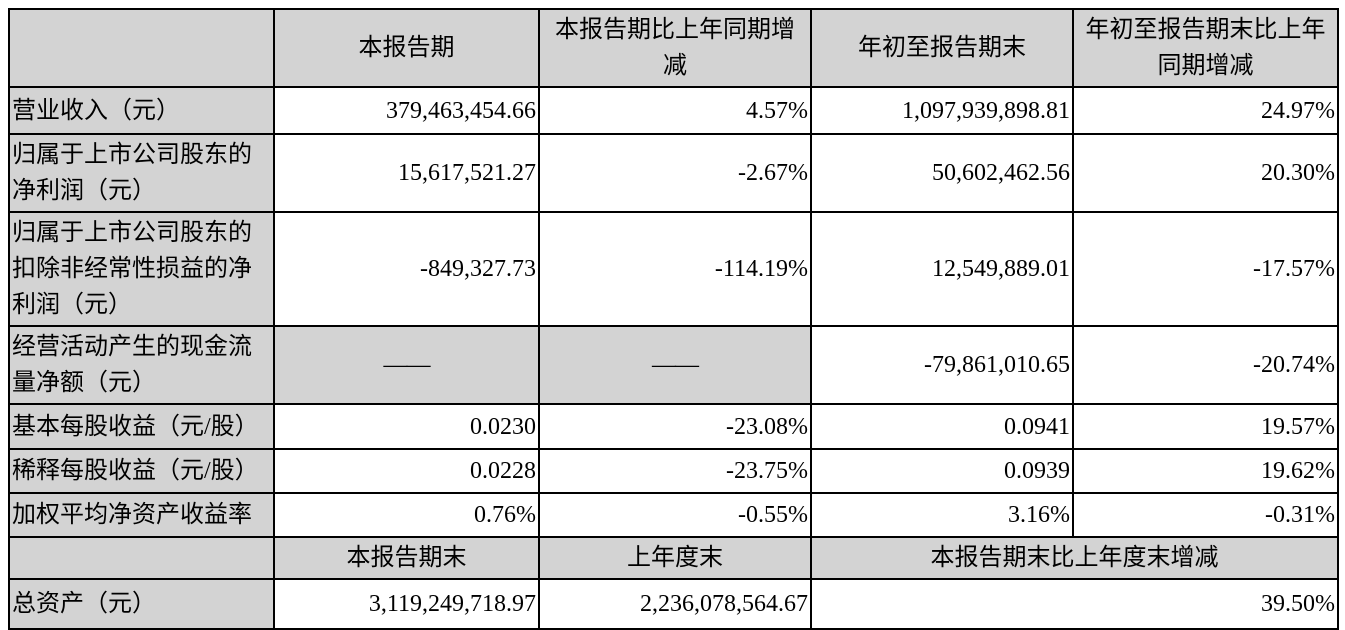  What do you see at coordinates (942, 365) in the screenshot?
I see `cell-ytd: -79,861,010.65` at bounding box center [942, 365].